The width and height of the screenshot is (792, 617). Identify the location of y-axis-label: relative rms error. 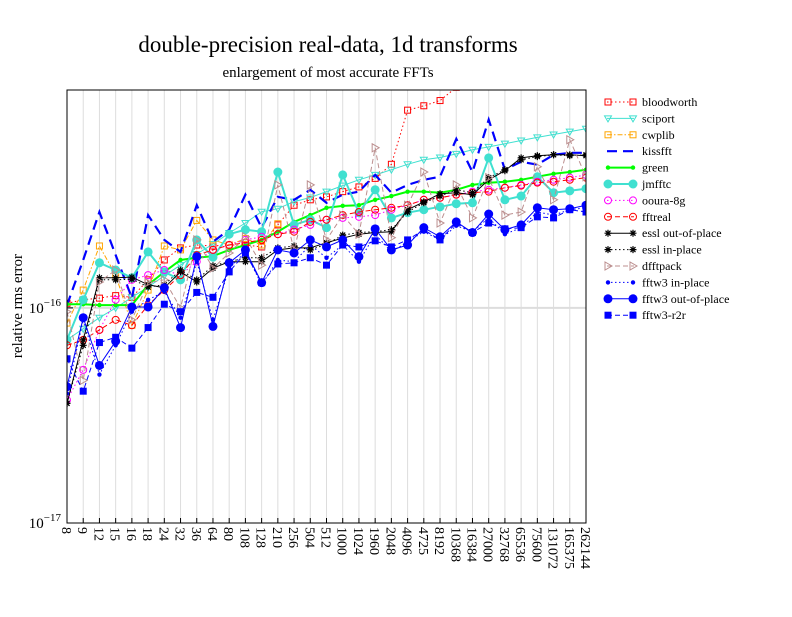
(18, 306).